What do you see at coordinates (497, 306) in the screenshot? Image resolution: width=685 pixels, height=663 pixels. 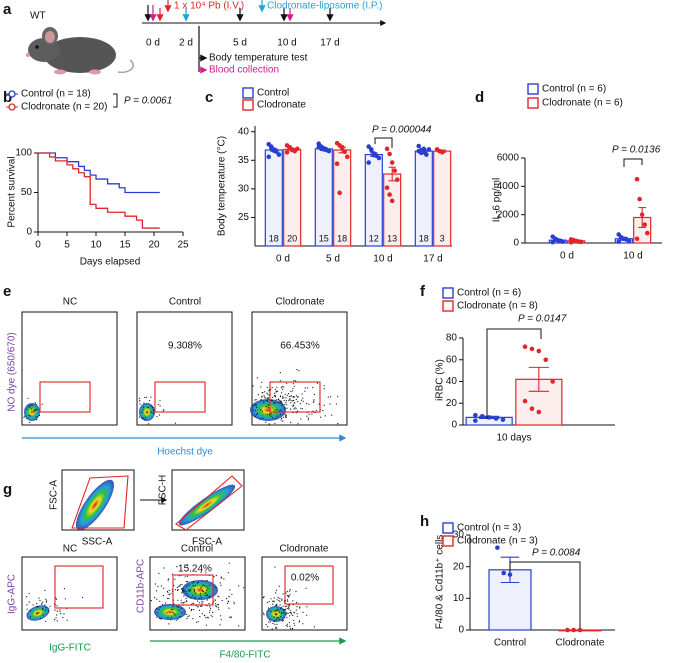 I see `legend-label: Clodronate (n = 8)` at bounding box center [497, 306].